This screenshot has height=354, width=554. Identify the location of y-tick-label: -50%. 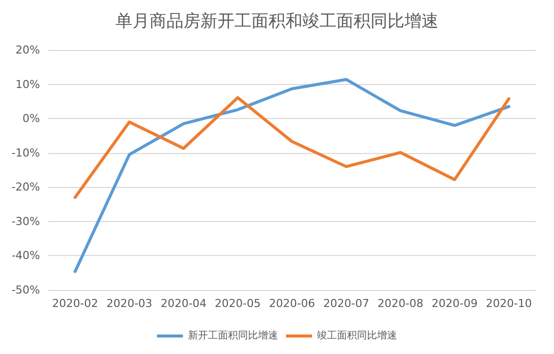
(26, 290).